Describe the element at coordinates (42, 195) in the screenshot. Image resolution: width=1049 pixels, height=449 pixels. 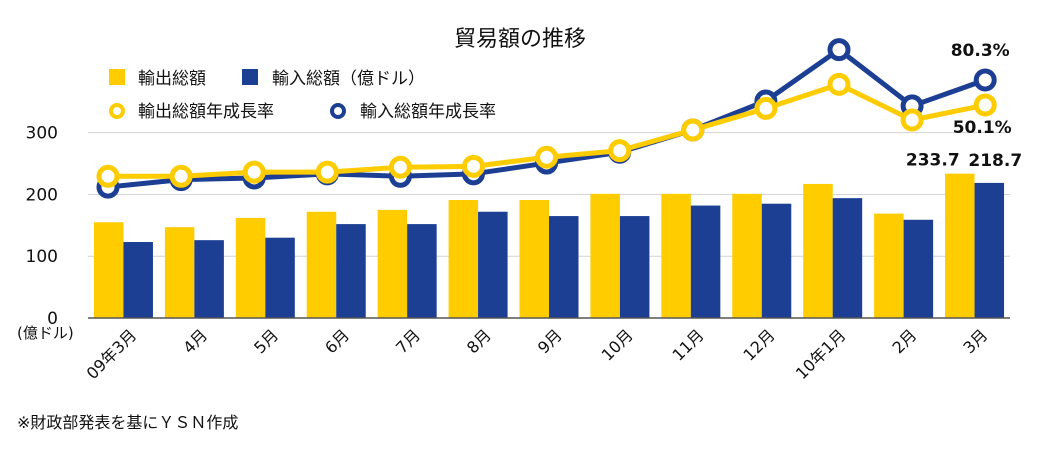
I see `y-tick-label: 200` at that location.